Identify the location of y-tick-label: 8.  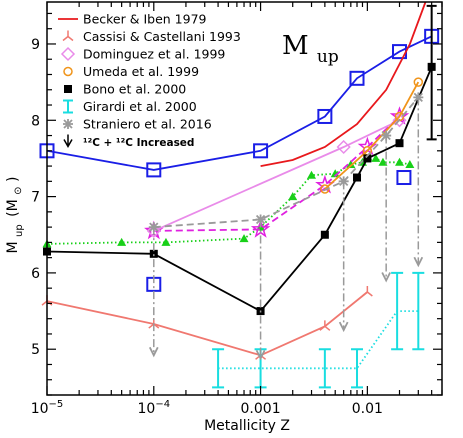
(35, 121).